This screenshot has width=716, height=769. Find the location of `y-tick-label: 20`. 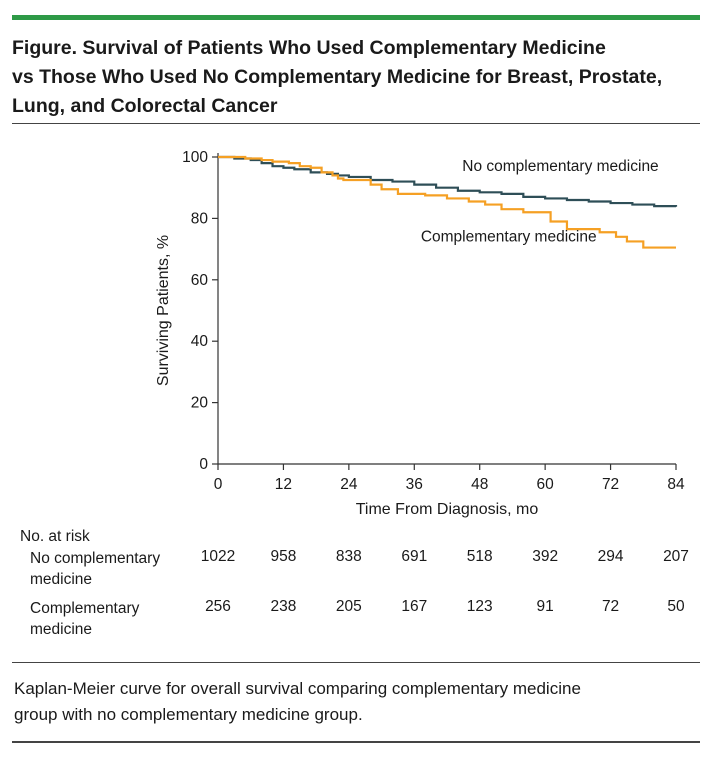

y-tick-label: 20 is located at coordinates (200, 403).